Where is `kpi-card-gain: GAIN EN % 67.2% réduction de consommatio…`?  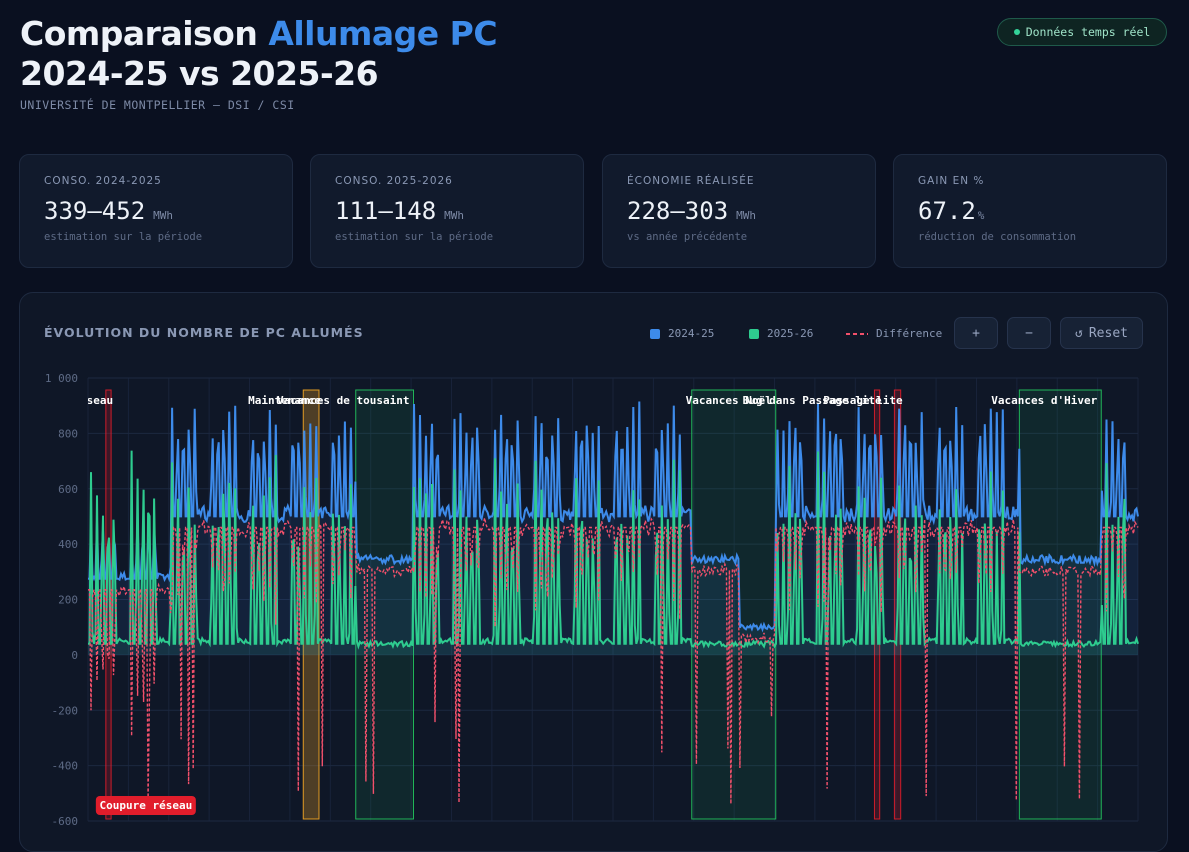
kpi-card-gain: GAIN EN % 67.2% réduction de consommatio… is located at coordinates (1030, 211).